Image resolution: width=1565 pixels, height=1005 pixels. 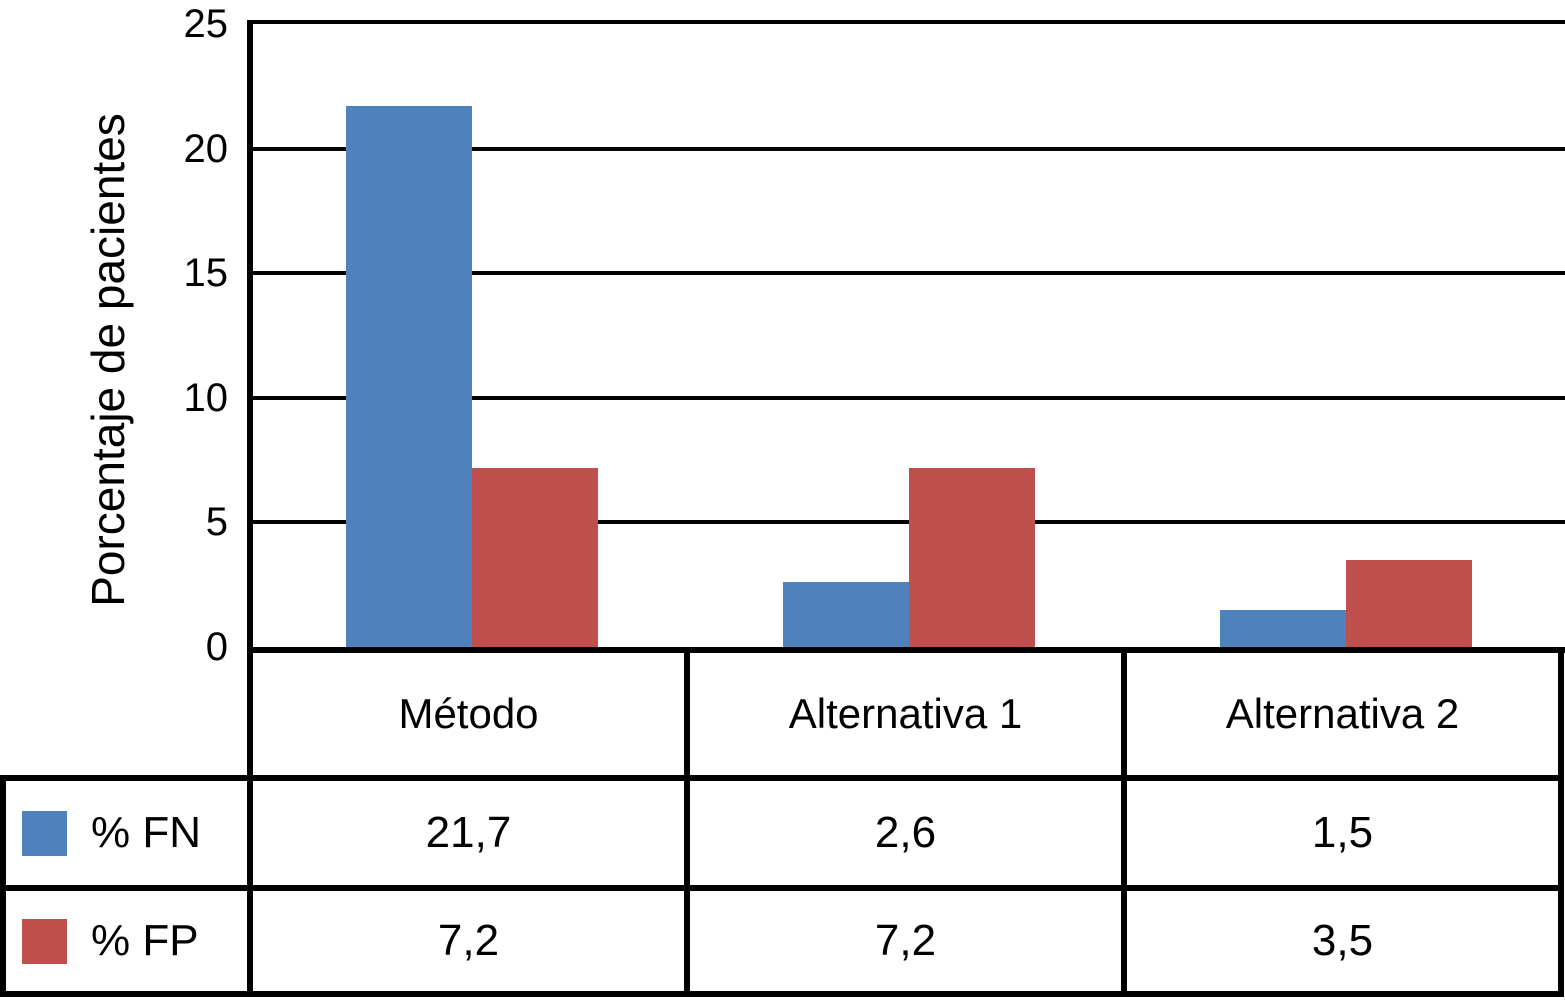 I want to click on fp-series-swatch-icon, so click(x=44, y=941).